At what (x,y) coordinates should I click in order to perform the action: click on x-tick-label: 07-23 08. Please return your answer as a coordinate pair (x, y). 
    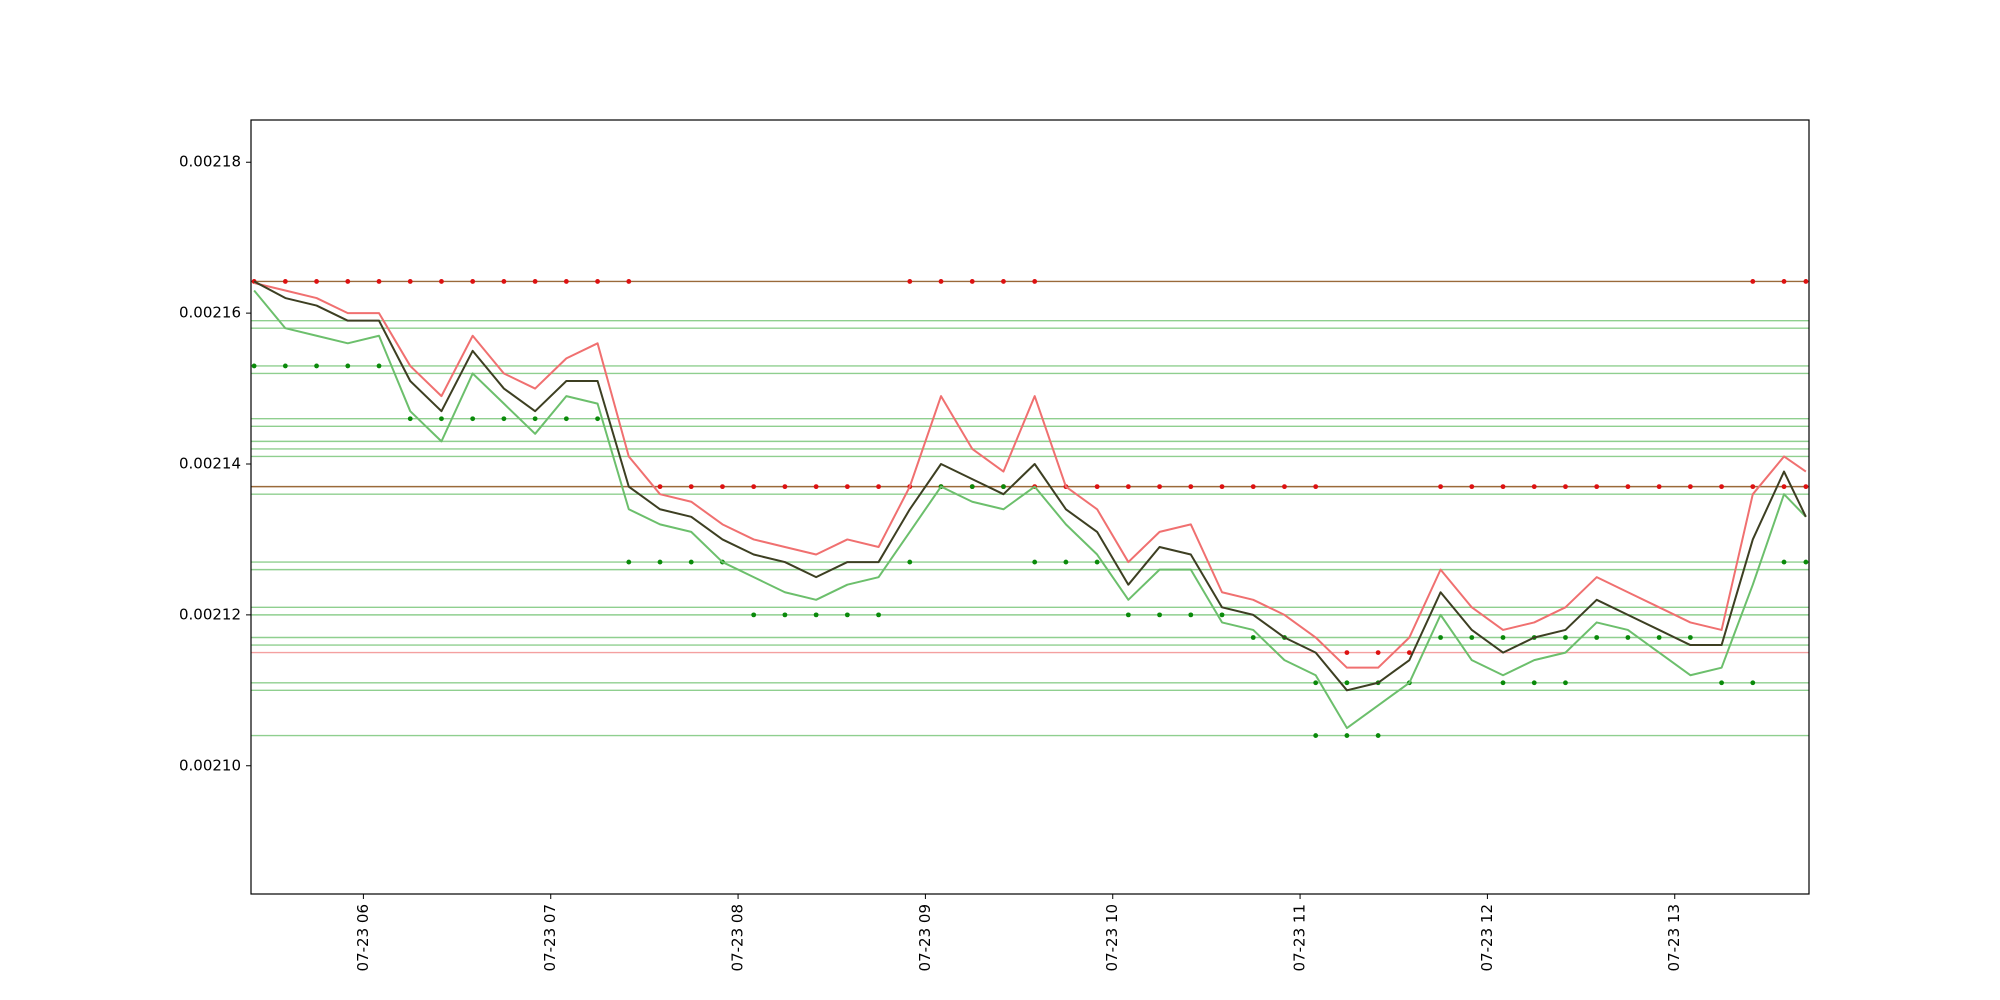
    Looking at the image, I should click on (738, 937).